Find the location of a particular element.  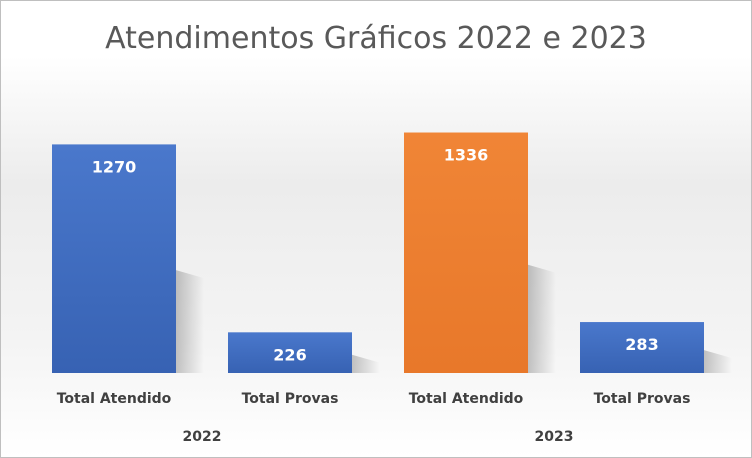

category-label-1-1: Total Provas is located at coordinates (642, 399).